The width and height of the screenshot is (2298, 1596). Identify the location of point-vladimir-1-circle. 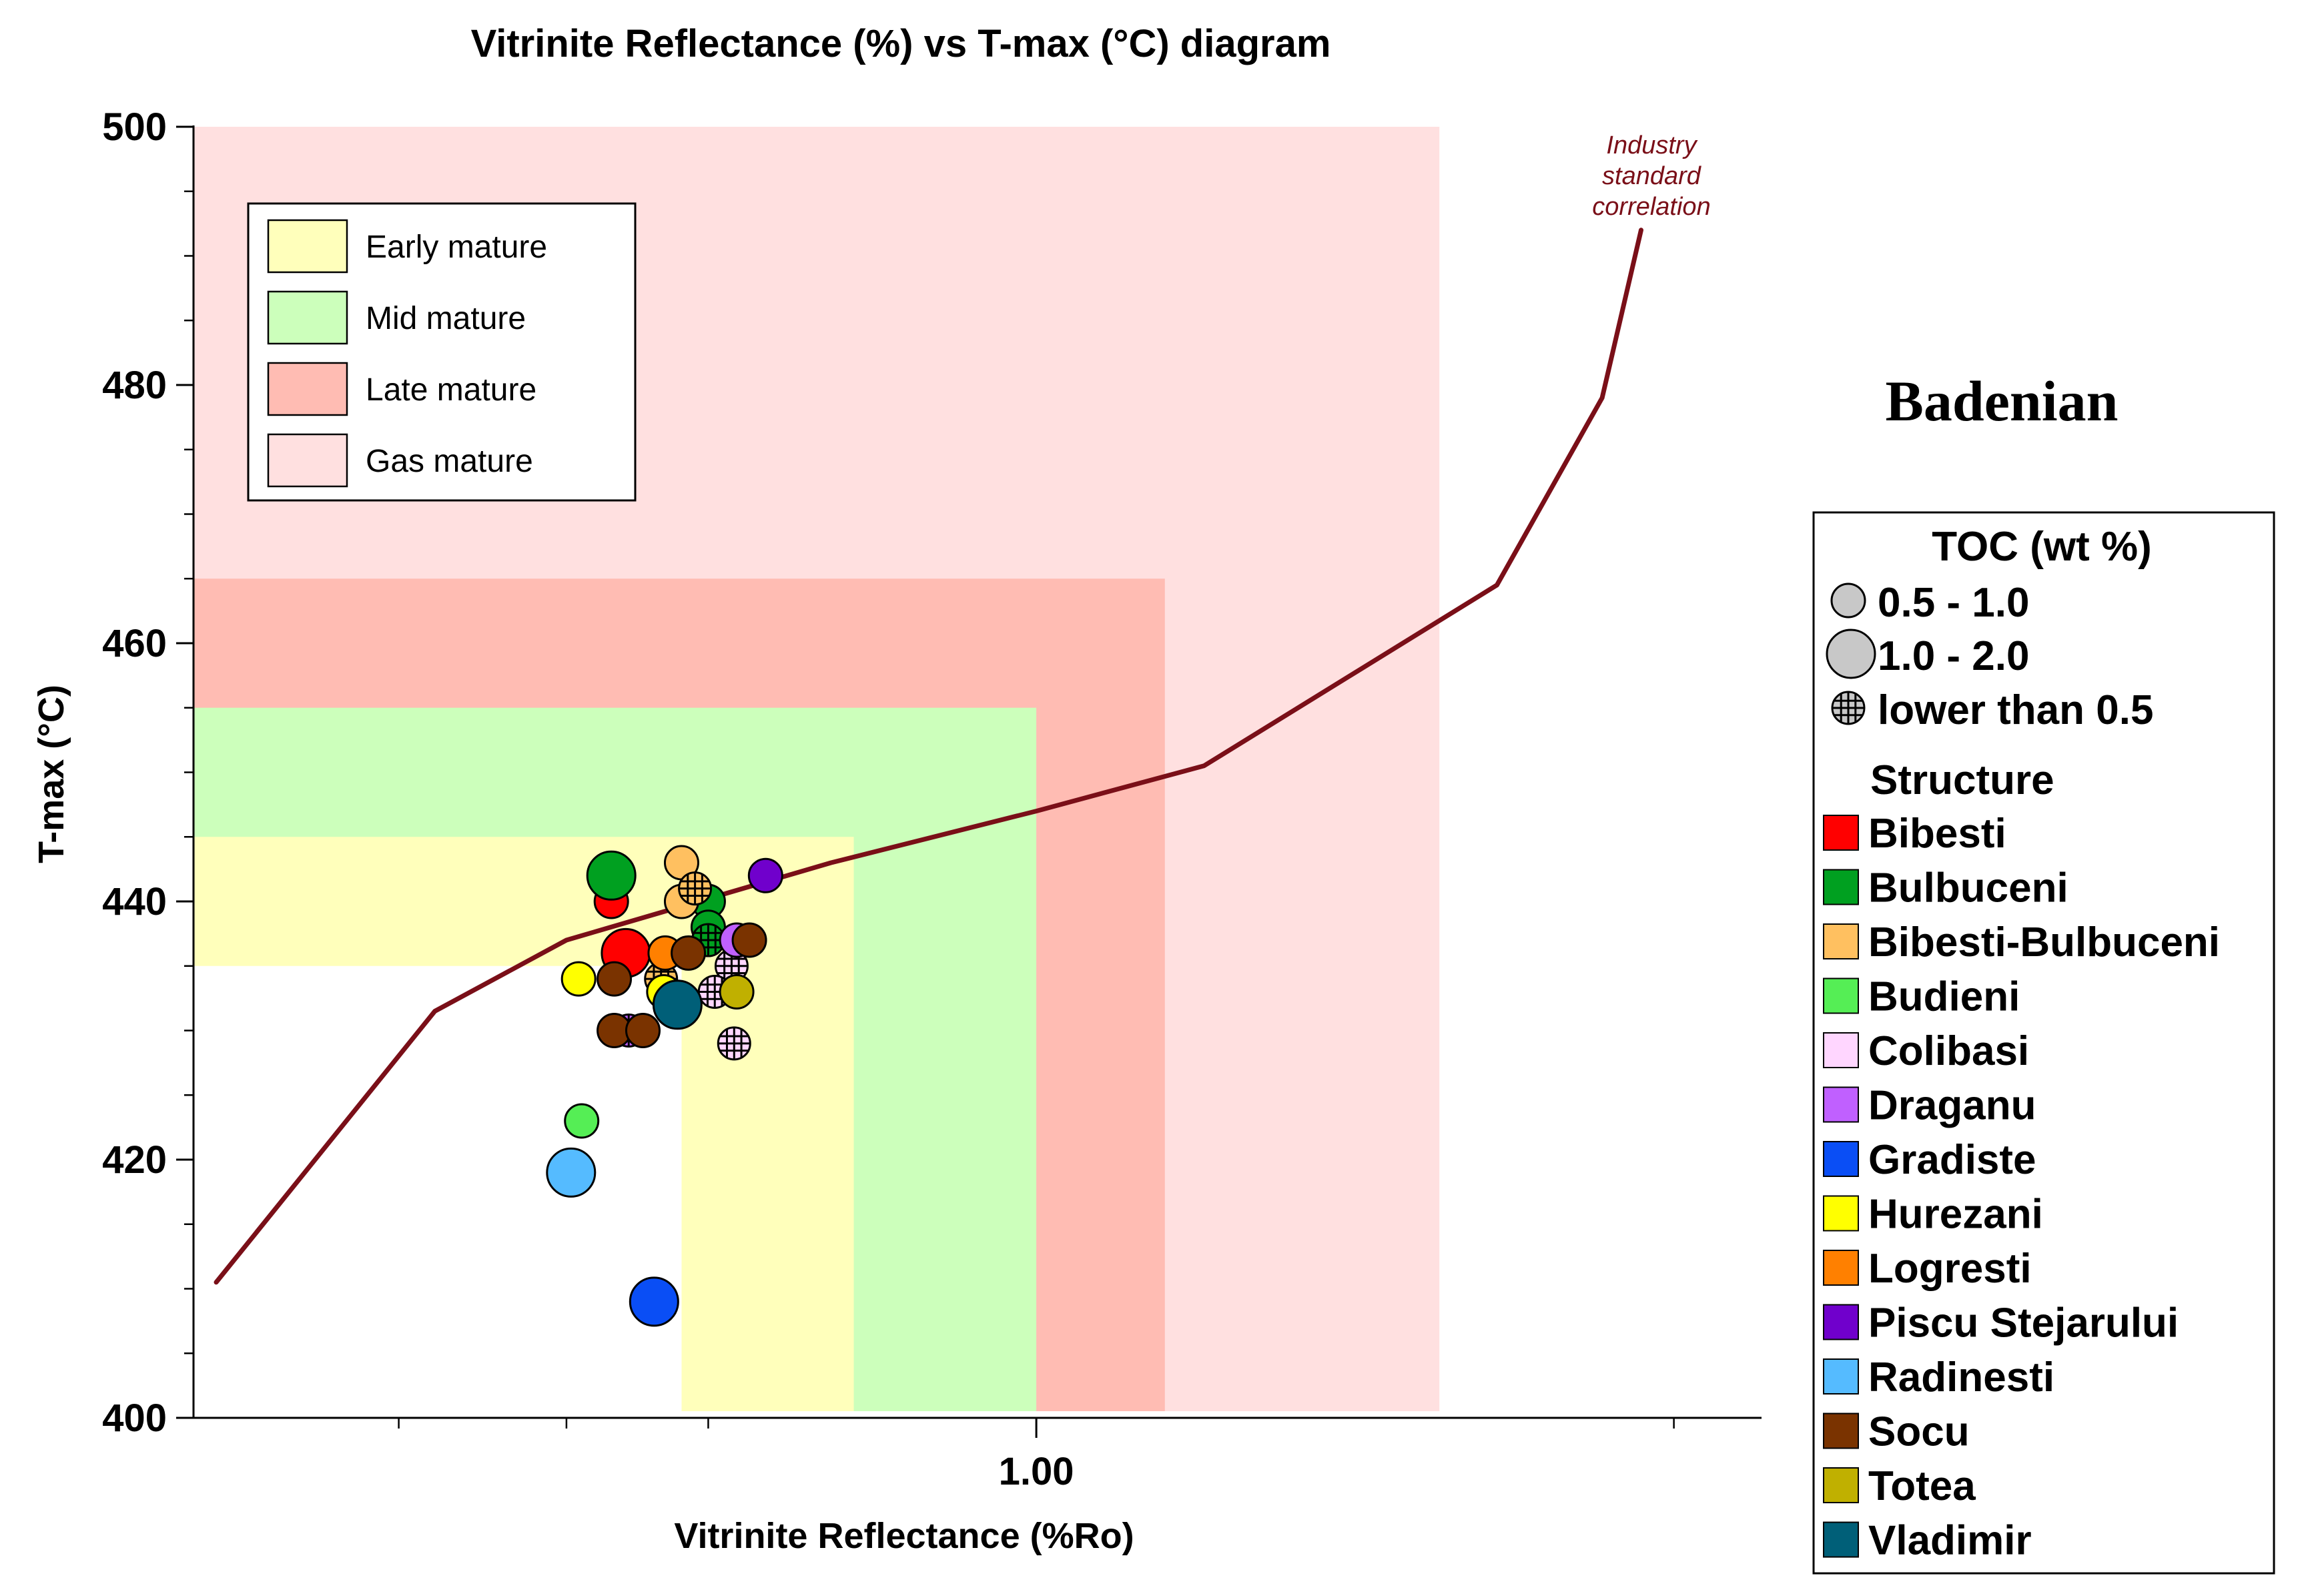
(677, 1005).